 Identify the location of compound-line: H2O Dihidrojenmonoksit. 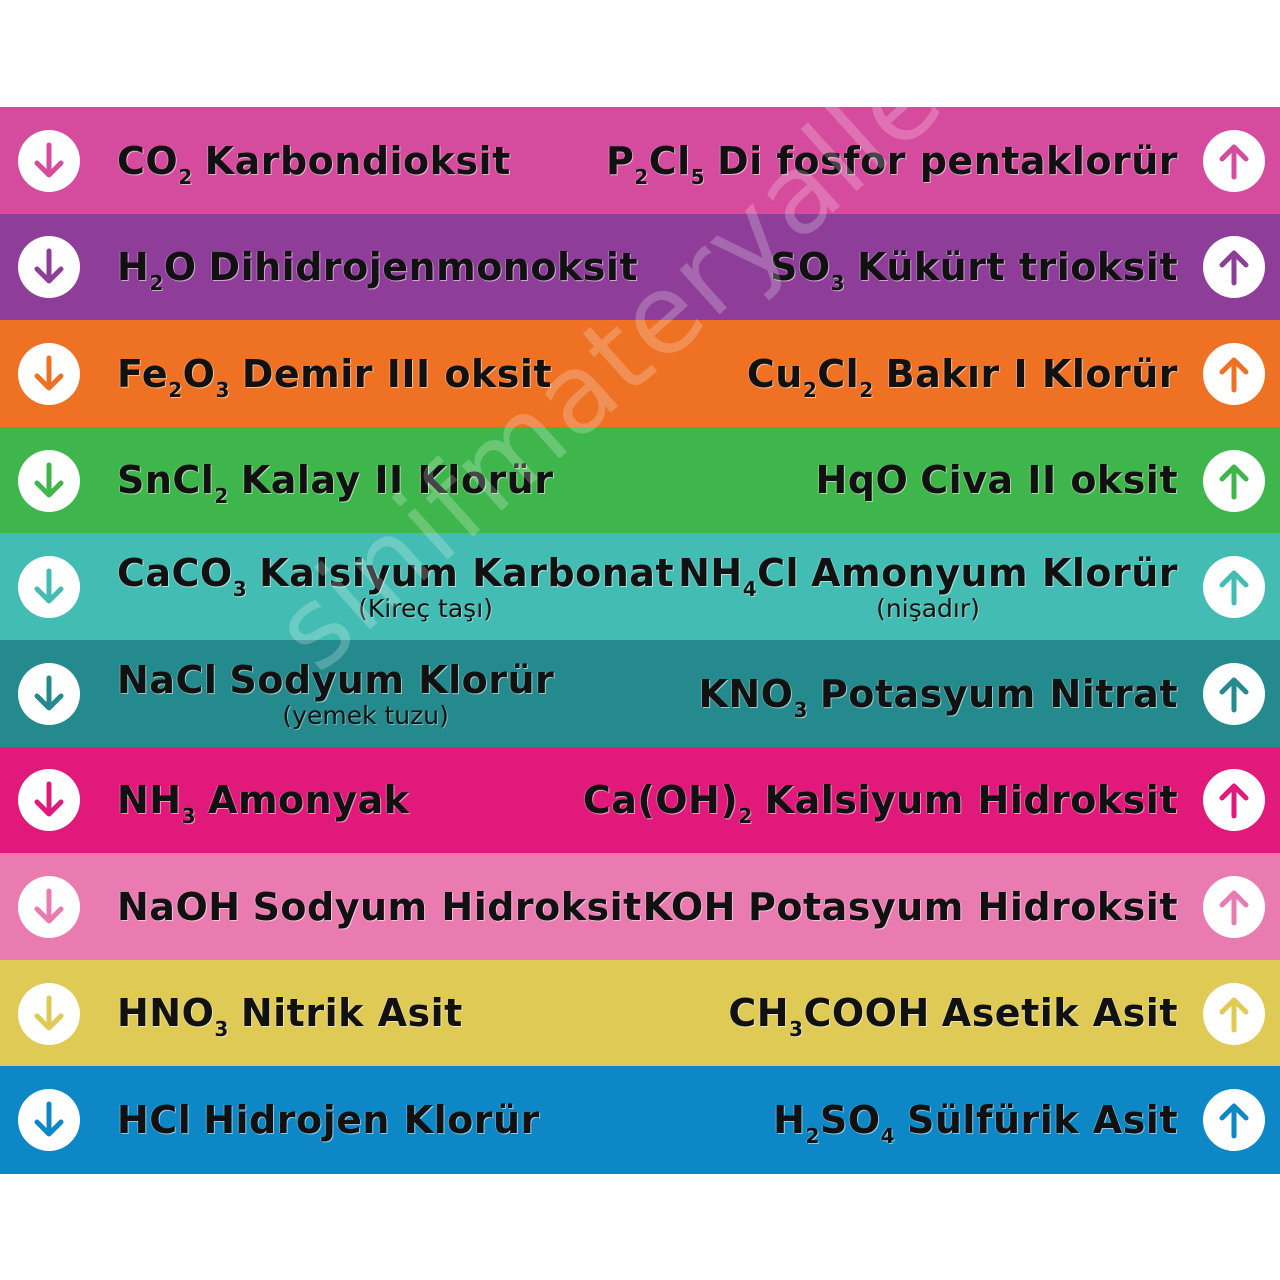
(377, 269).